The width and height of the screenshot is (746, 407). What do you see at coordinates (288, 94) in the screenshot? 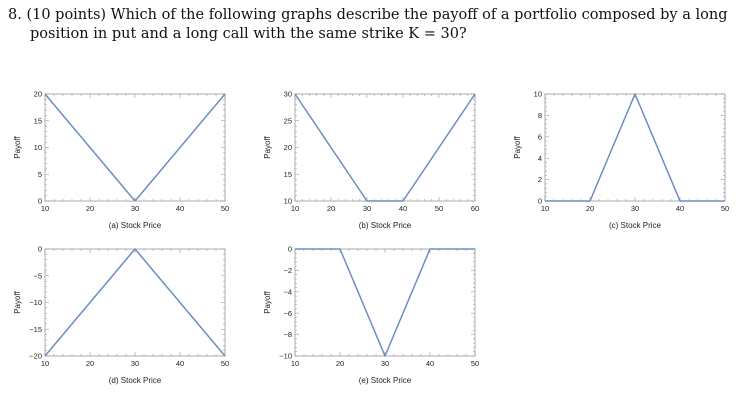
I see `y-tick-label: 30` at bounding box center [288, 94].